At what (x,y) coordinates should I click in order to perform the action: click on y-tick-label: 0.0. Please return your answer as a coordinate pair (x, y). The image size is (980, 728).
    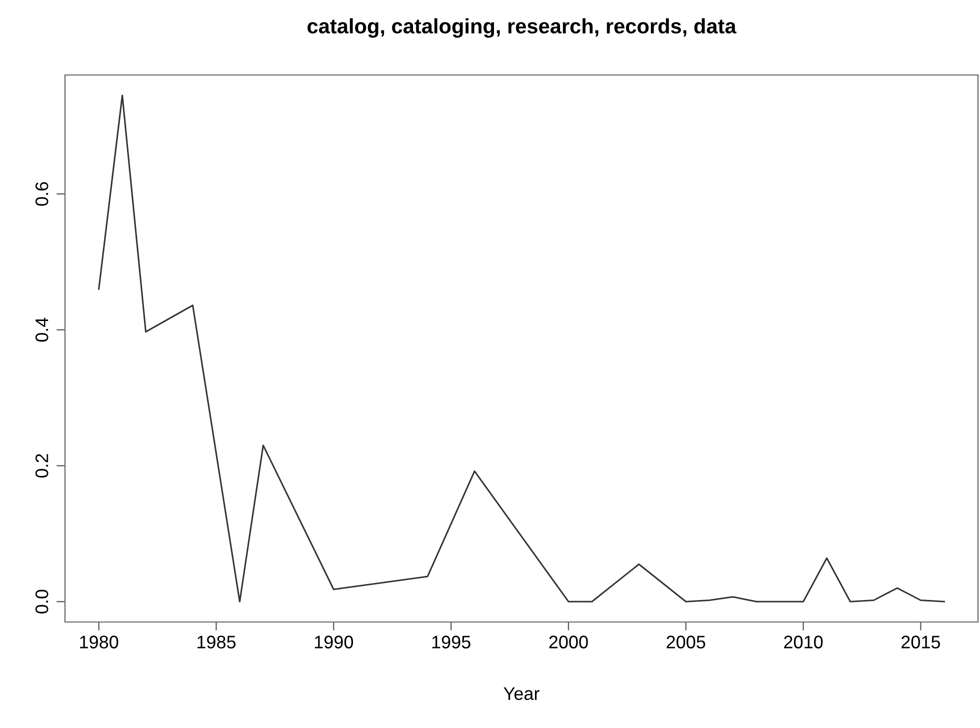
    Looking at the image, I should click on (41, 602).